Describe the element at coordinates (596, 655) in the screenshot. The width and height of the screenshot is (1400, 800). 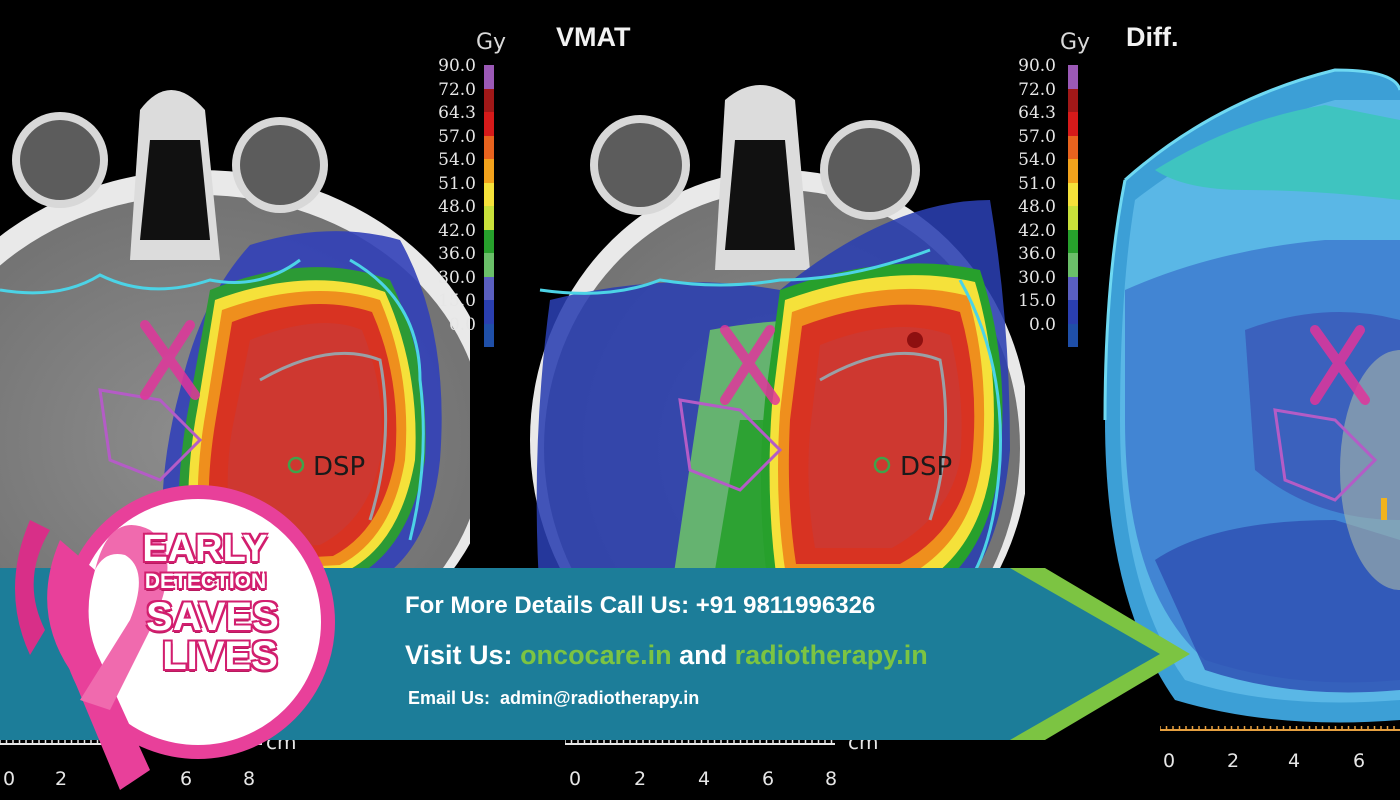
I see `site-link-oncocare: oncocare.in` at that location.